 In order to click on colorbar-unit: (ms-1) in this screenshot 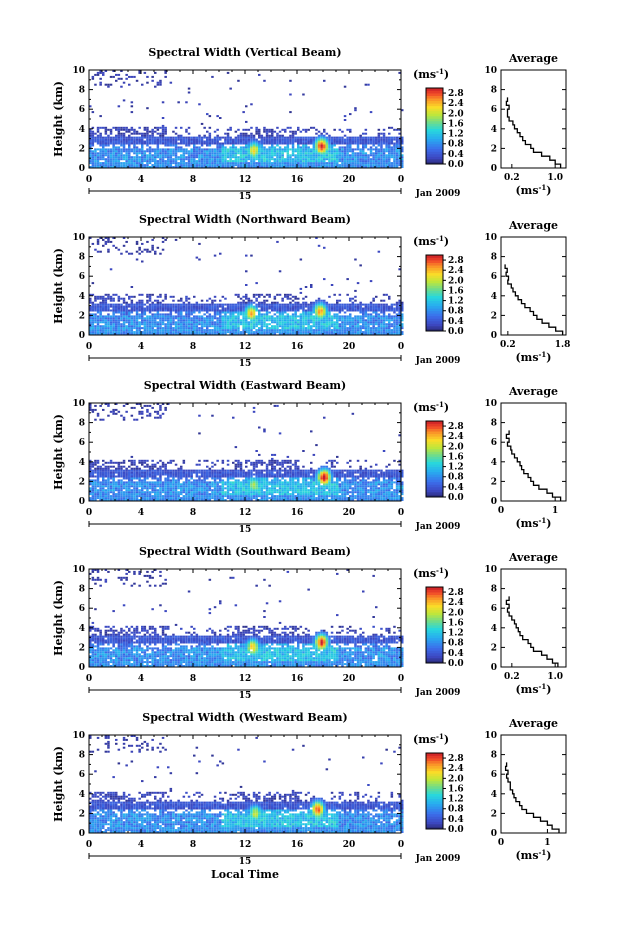, I will do `click(431, 241)`.